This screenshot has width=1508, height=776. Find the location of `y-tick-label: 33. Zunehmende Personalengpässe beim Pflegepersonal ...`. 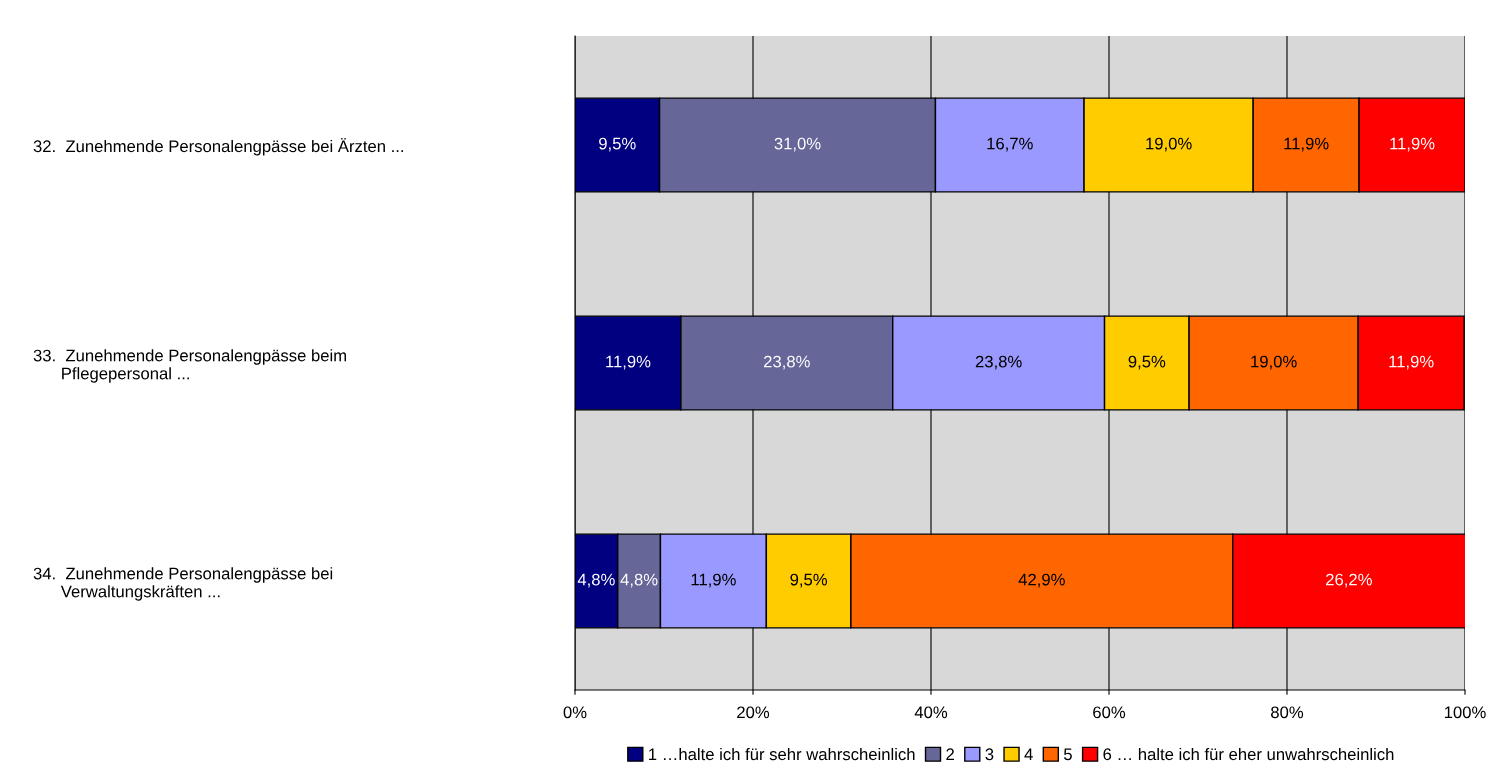

y-tick-label: 33. Zunehmende Personalengpässe beim Pflegepersonal ... is located at coordinates (189, 366).